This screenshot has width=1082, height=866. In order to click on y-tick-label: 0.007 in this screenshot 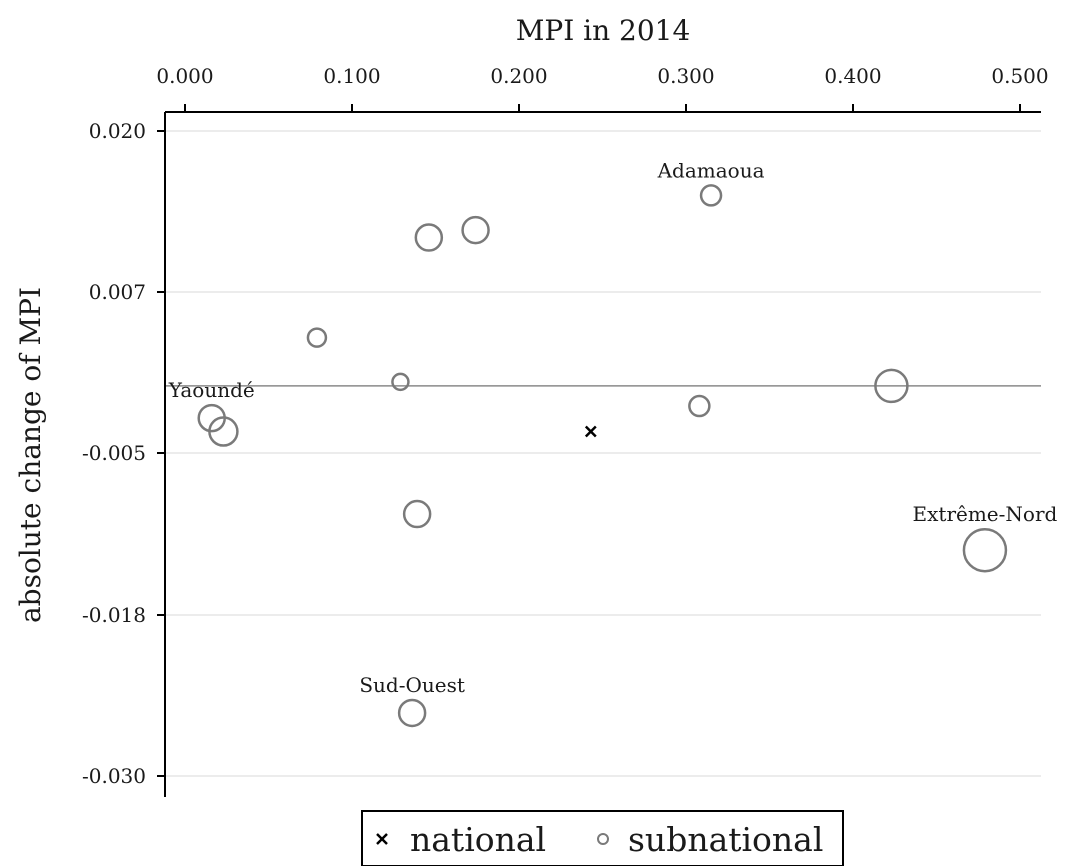, I will do `click(117, 292)`.